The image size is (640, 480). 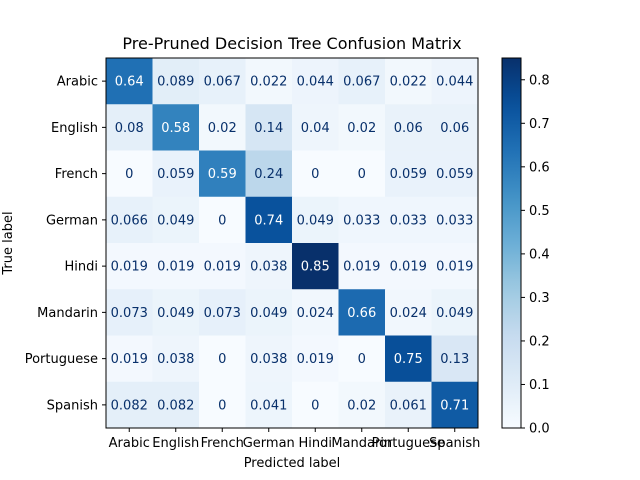 I want to click on x-tick-label: Portuguese, so click(x=408, y=443).